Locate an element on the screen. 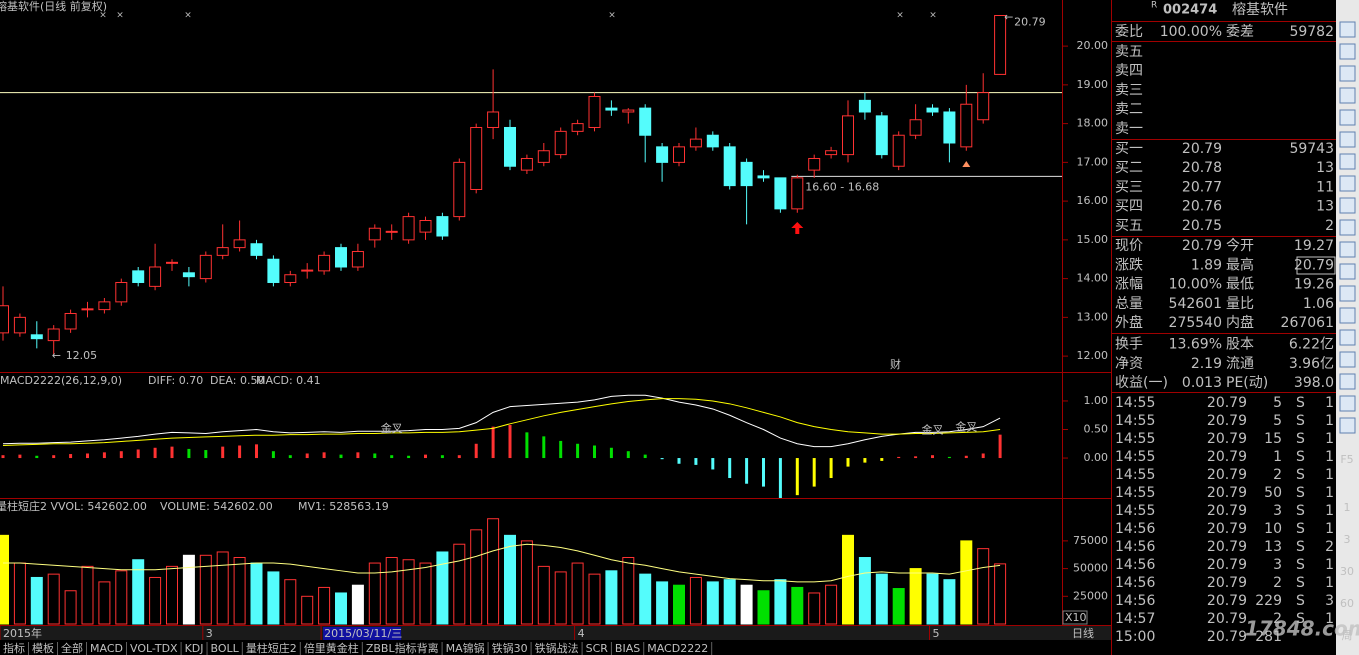 This screenshot has width=1359, height=655. tab: 模板 is located at coordinates (43, 648).